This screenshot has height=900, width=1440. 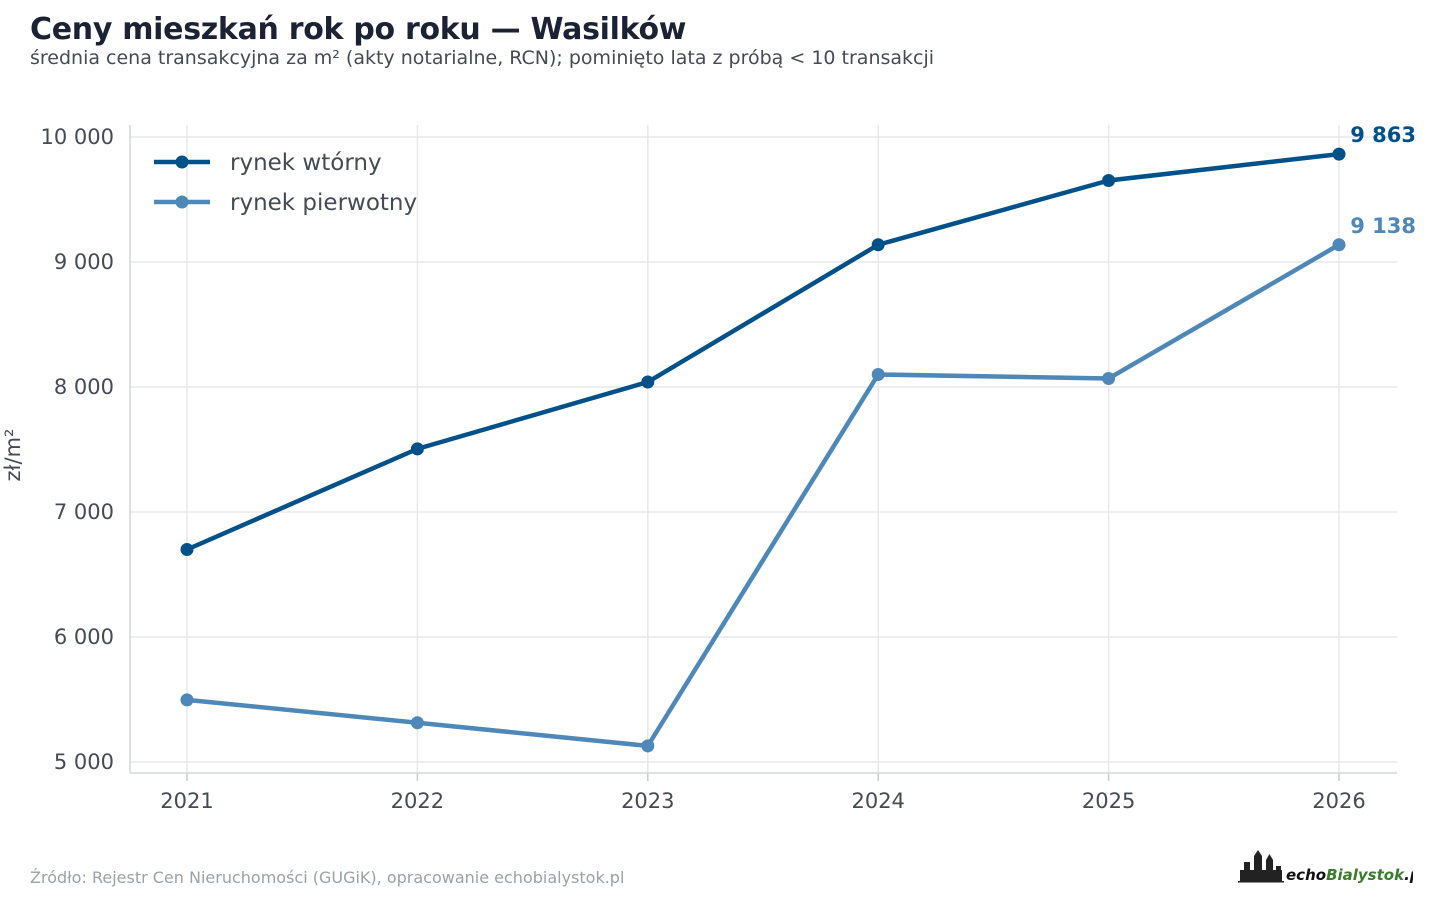 I want to click on y-tick-label: 5 000, so click(x=84, y=762).